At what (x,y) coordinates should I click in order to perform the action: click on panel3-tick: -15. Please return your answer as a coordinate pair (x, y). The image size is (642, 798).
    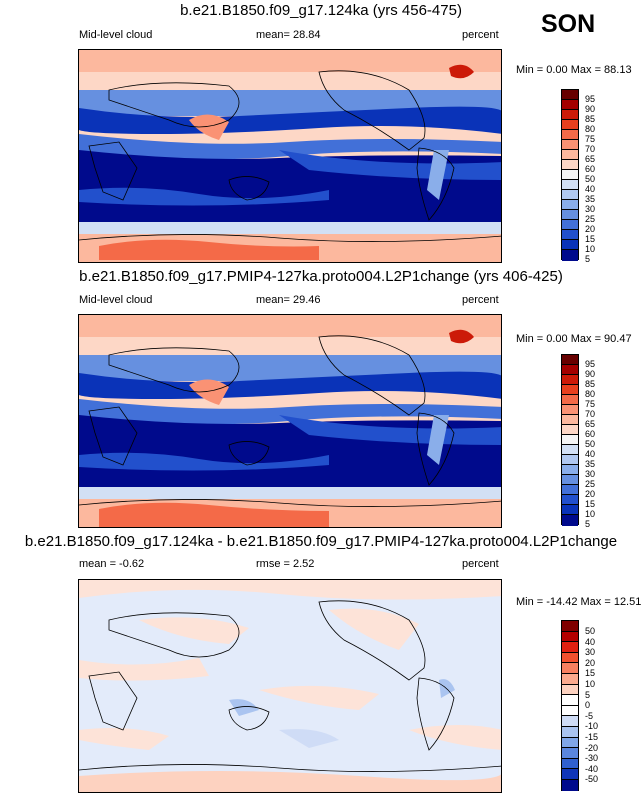
    Looking at the image, I should click on (592, 737).